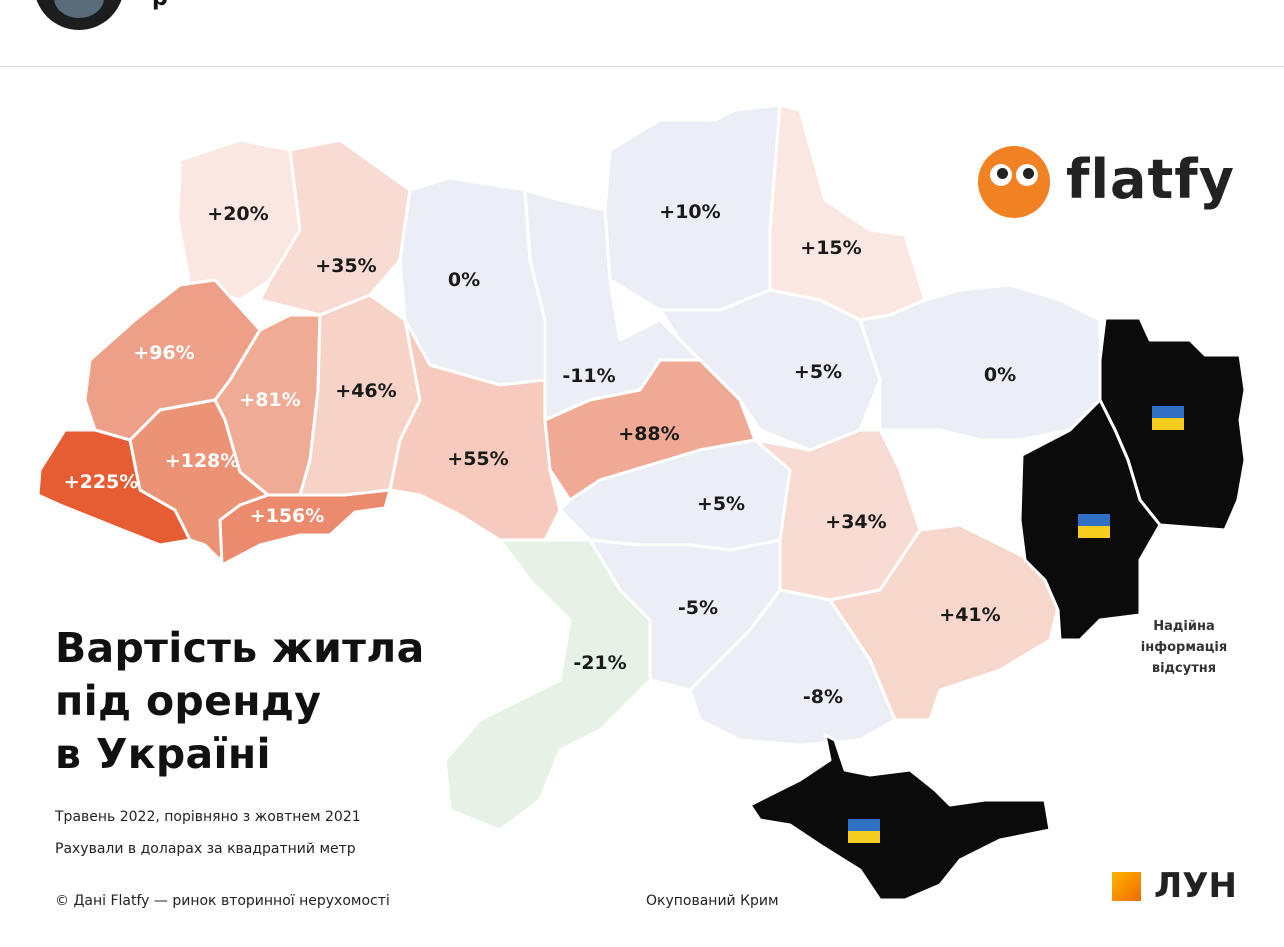  What do you see at coordinates (855, 522) in the screenshot?
I see `label-dnipro: +34%` at bounding box center [855, 522].